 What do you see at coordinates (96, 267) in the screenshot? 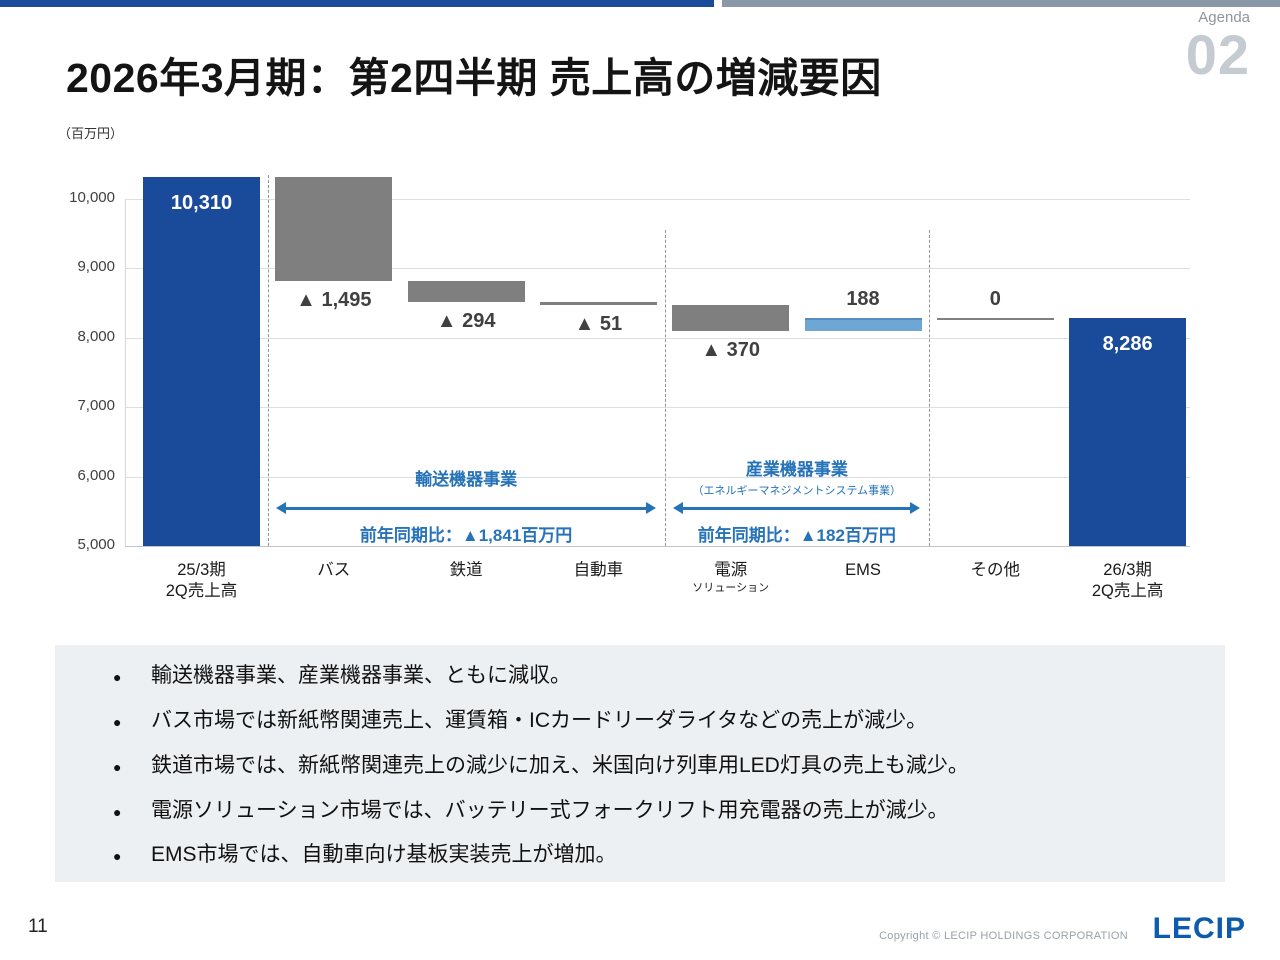
I see `y-axis-tick-label: 9,000` at bounding box center [96, 267].